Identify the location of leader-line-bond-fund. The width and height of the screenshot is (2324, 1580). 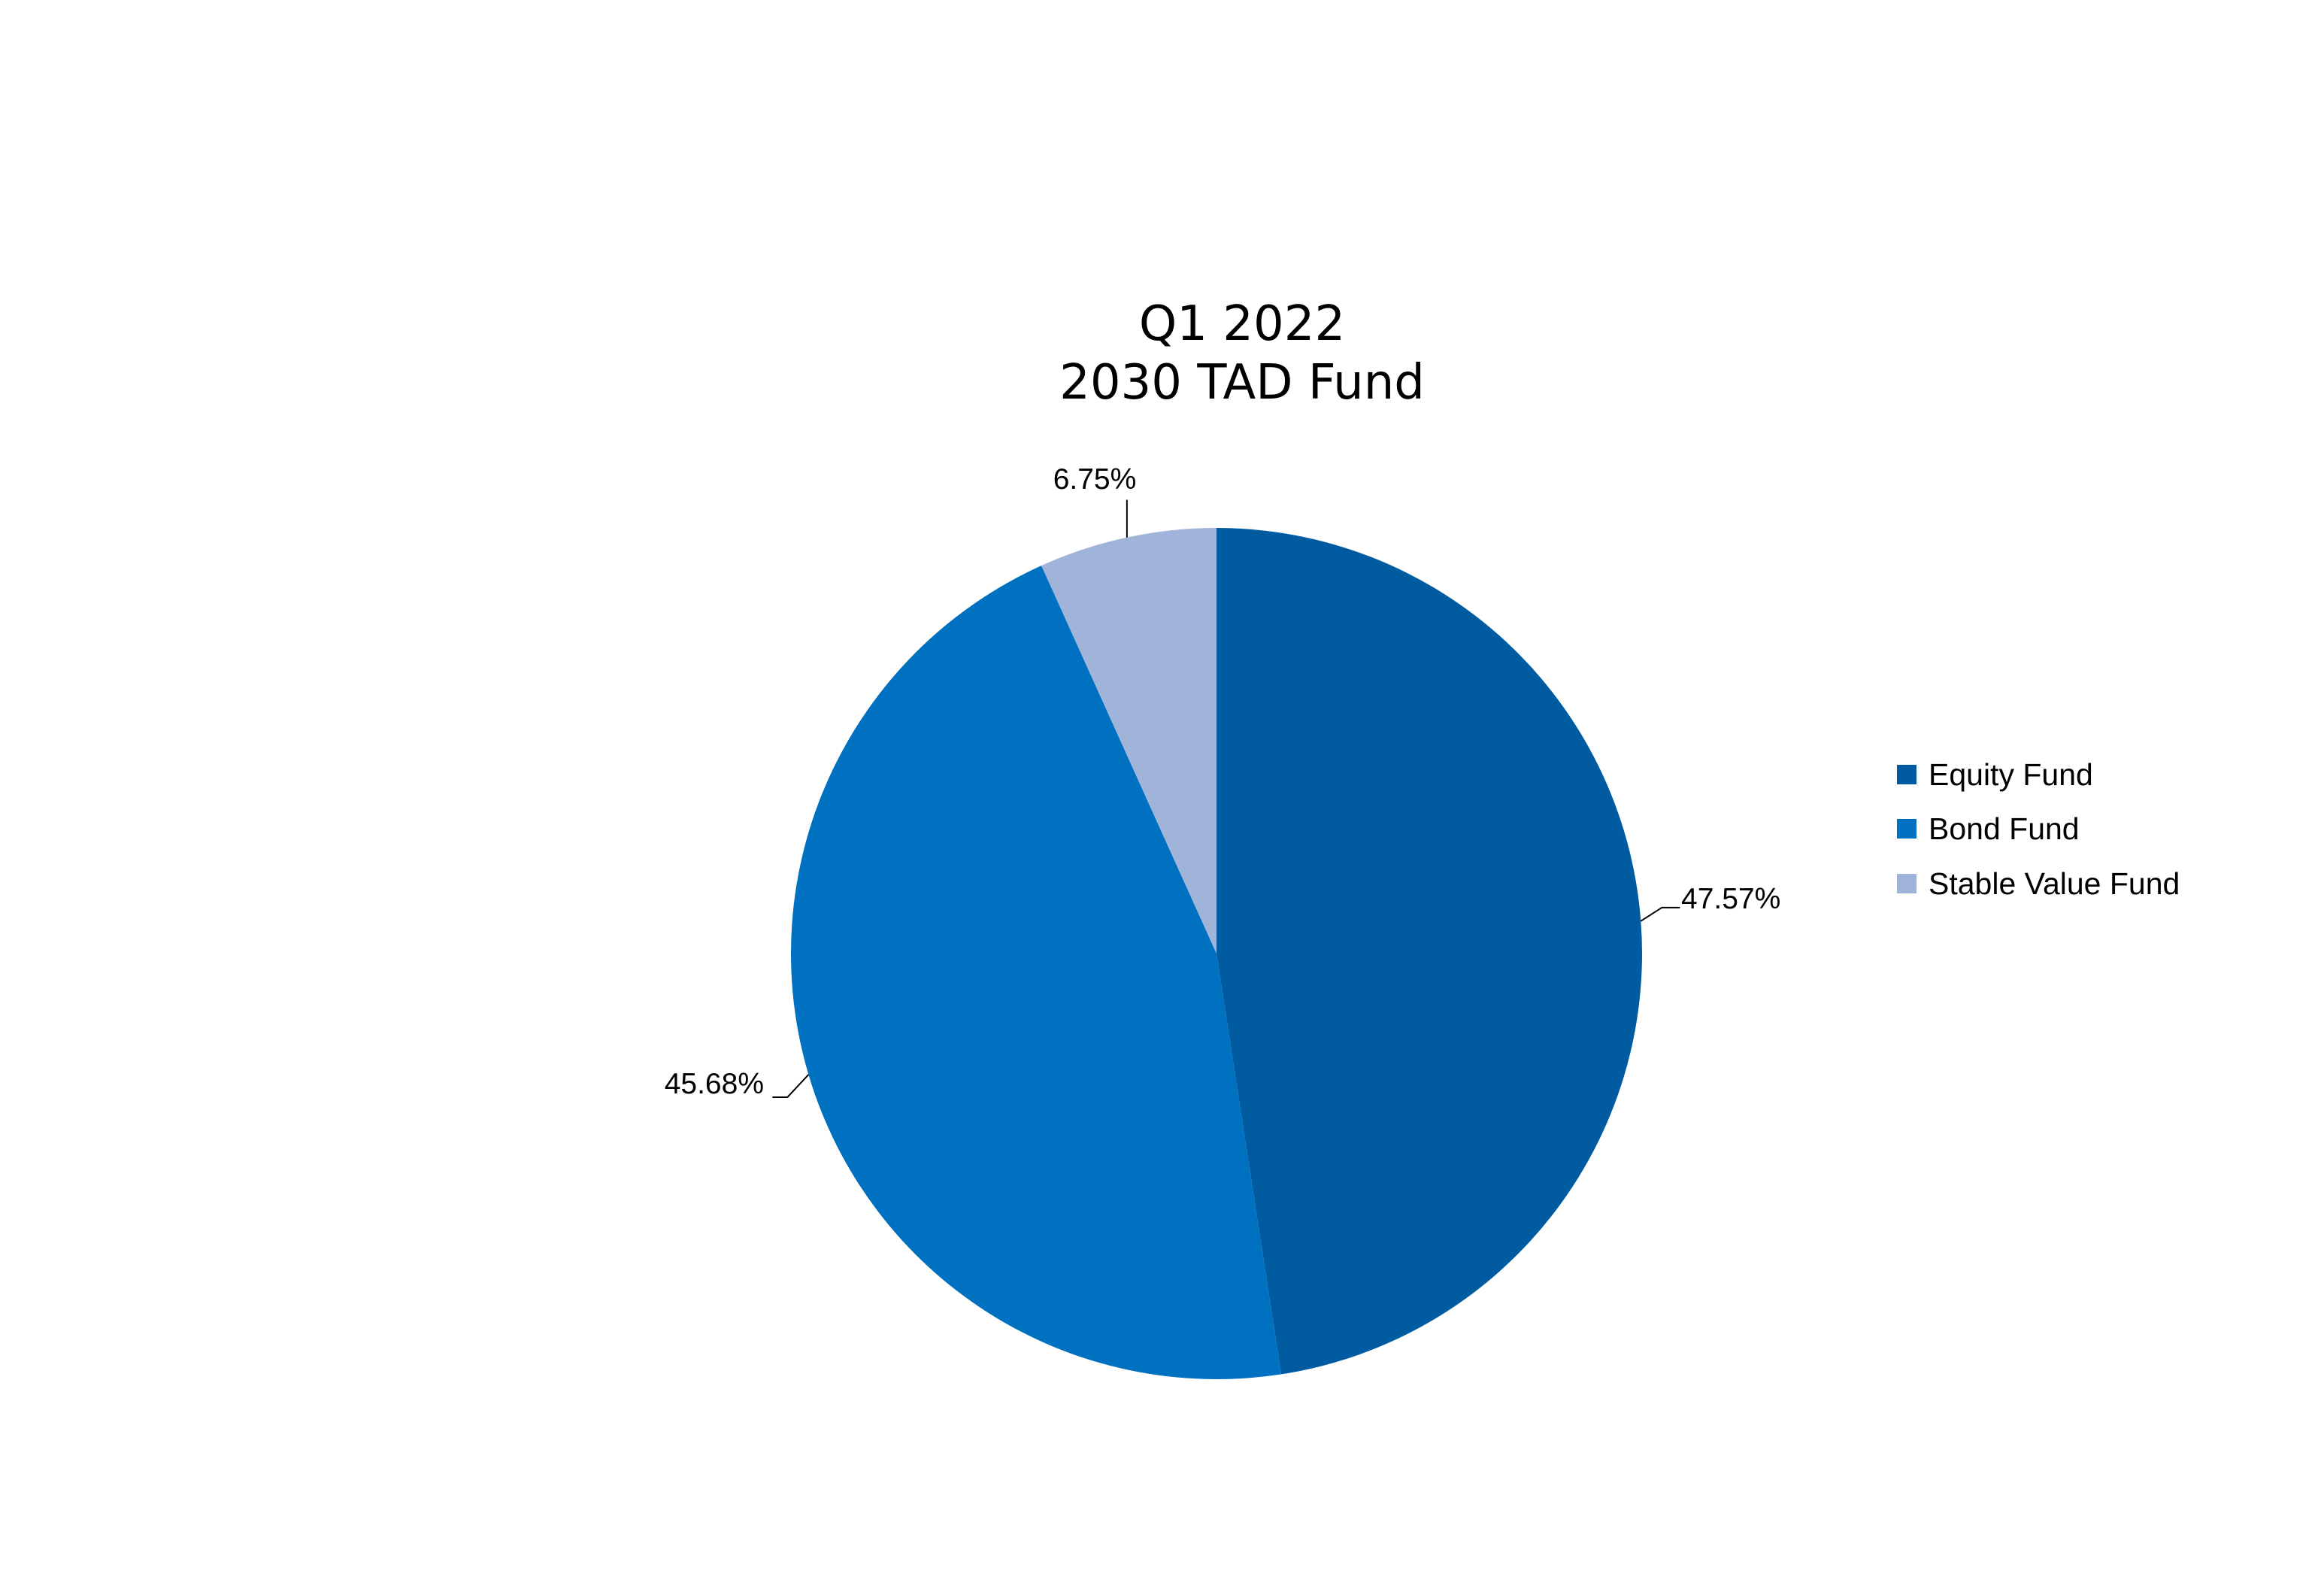
(791, 1086).